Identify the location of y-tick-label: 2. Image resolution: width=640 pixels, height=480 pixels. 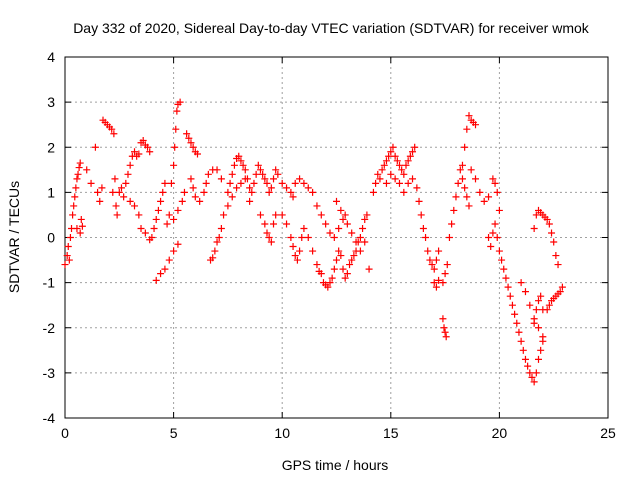
(51, 147).